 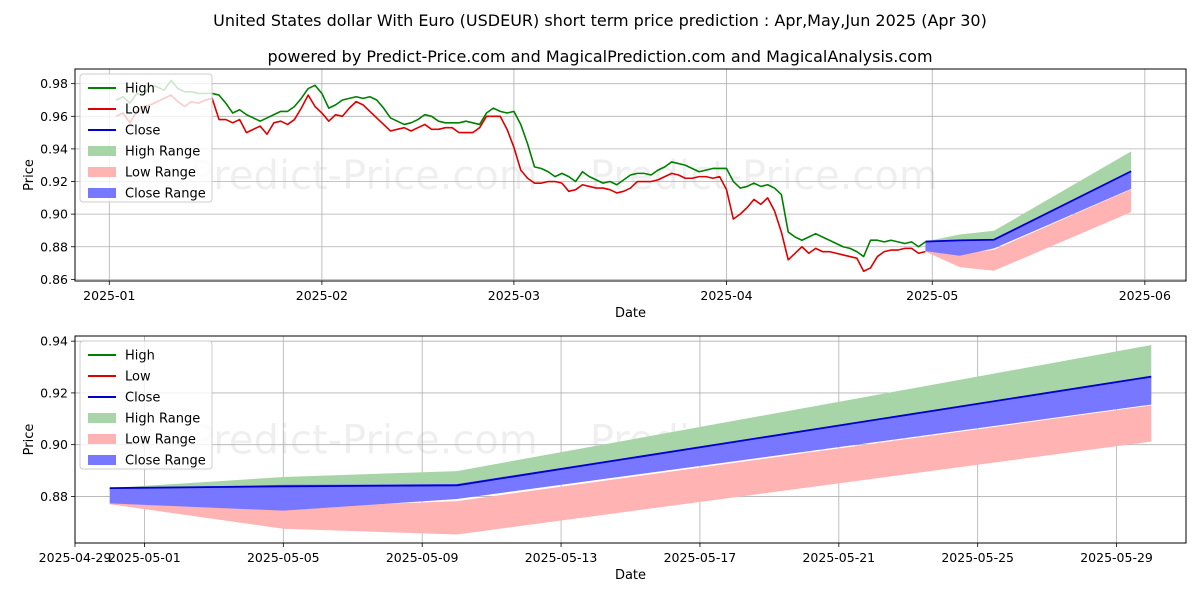 I want to click on x-tick-label: 2025-04, so click(x=726, y=295).